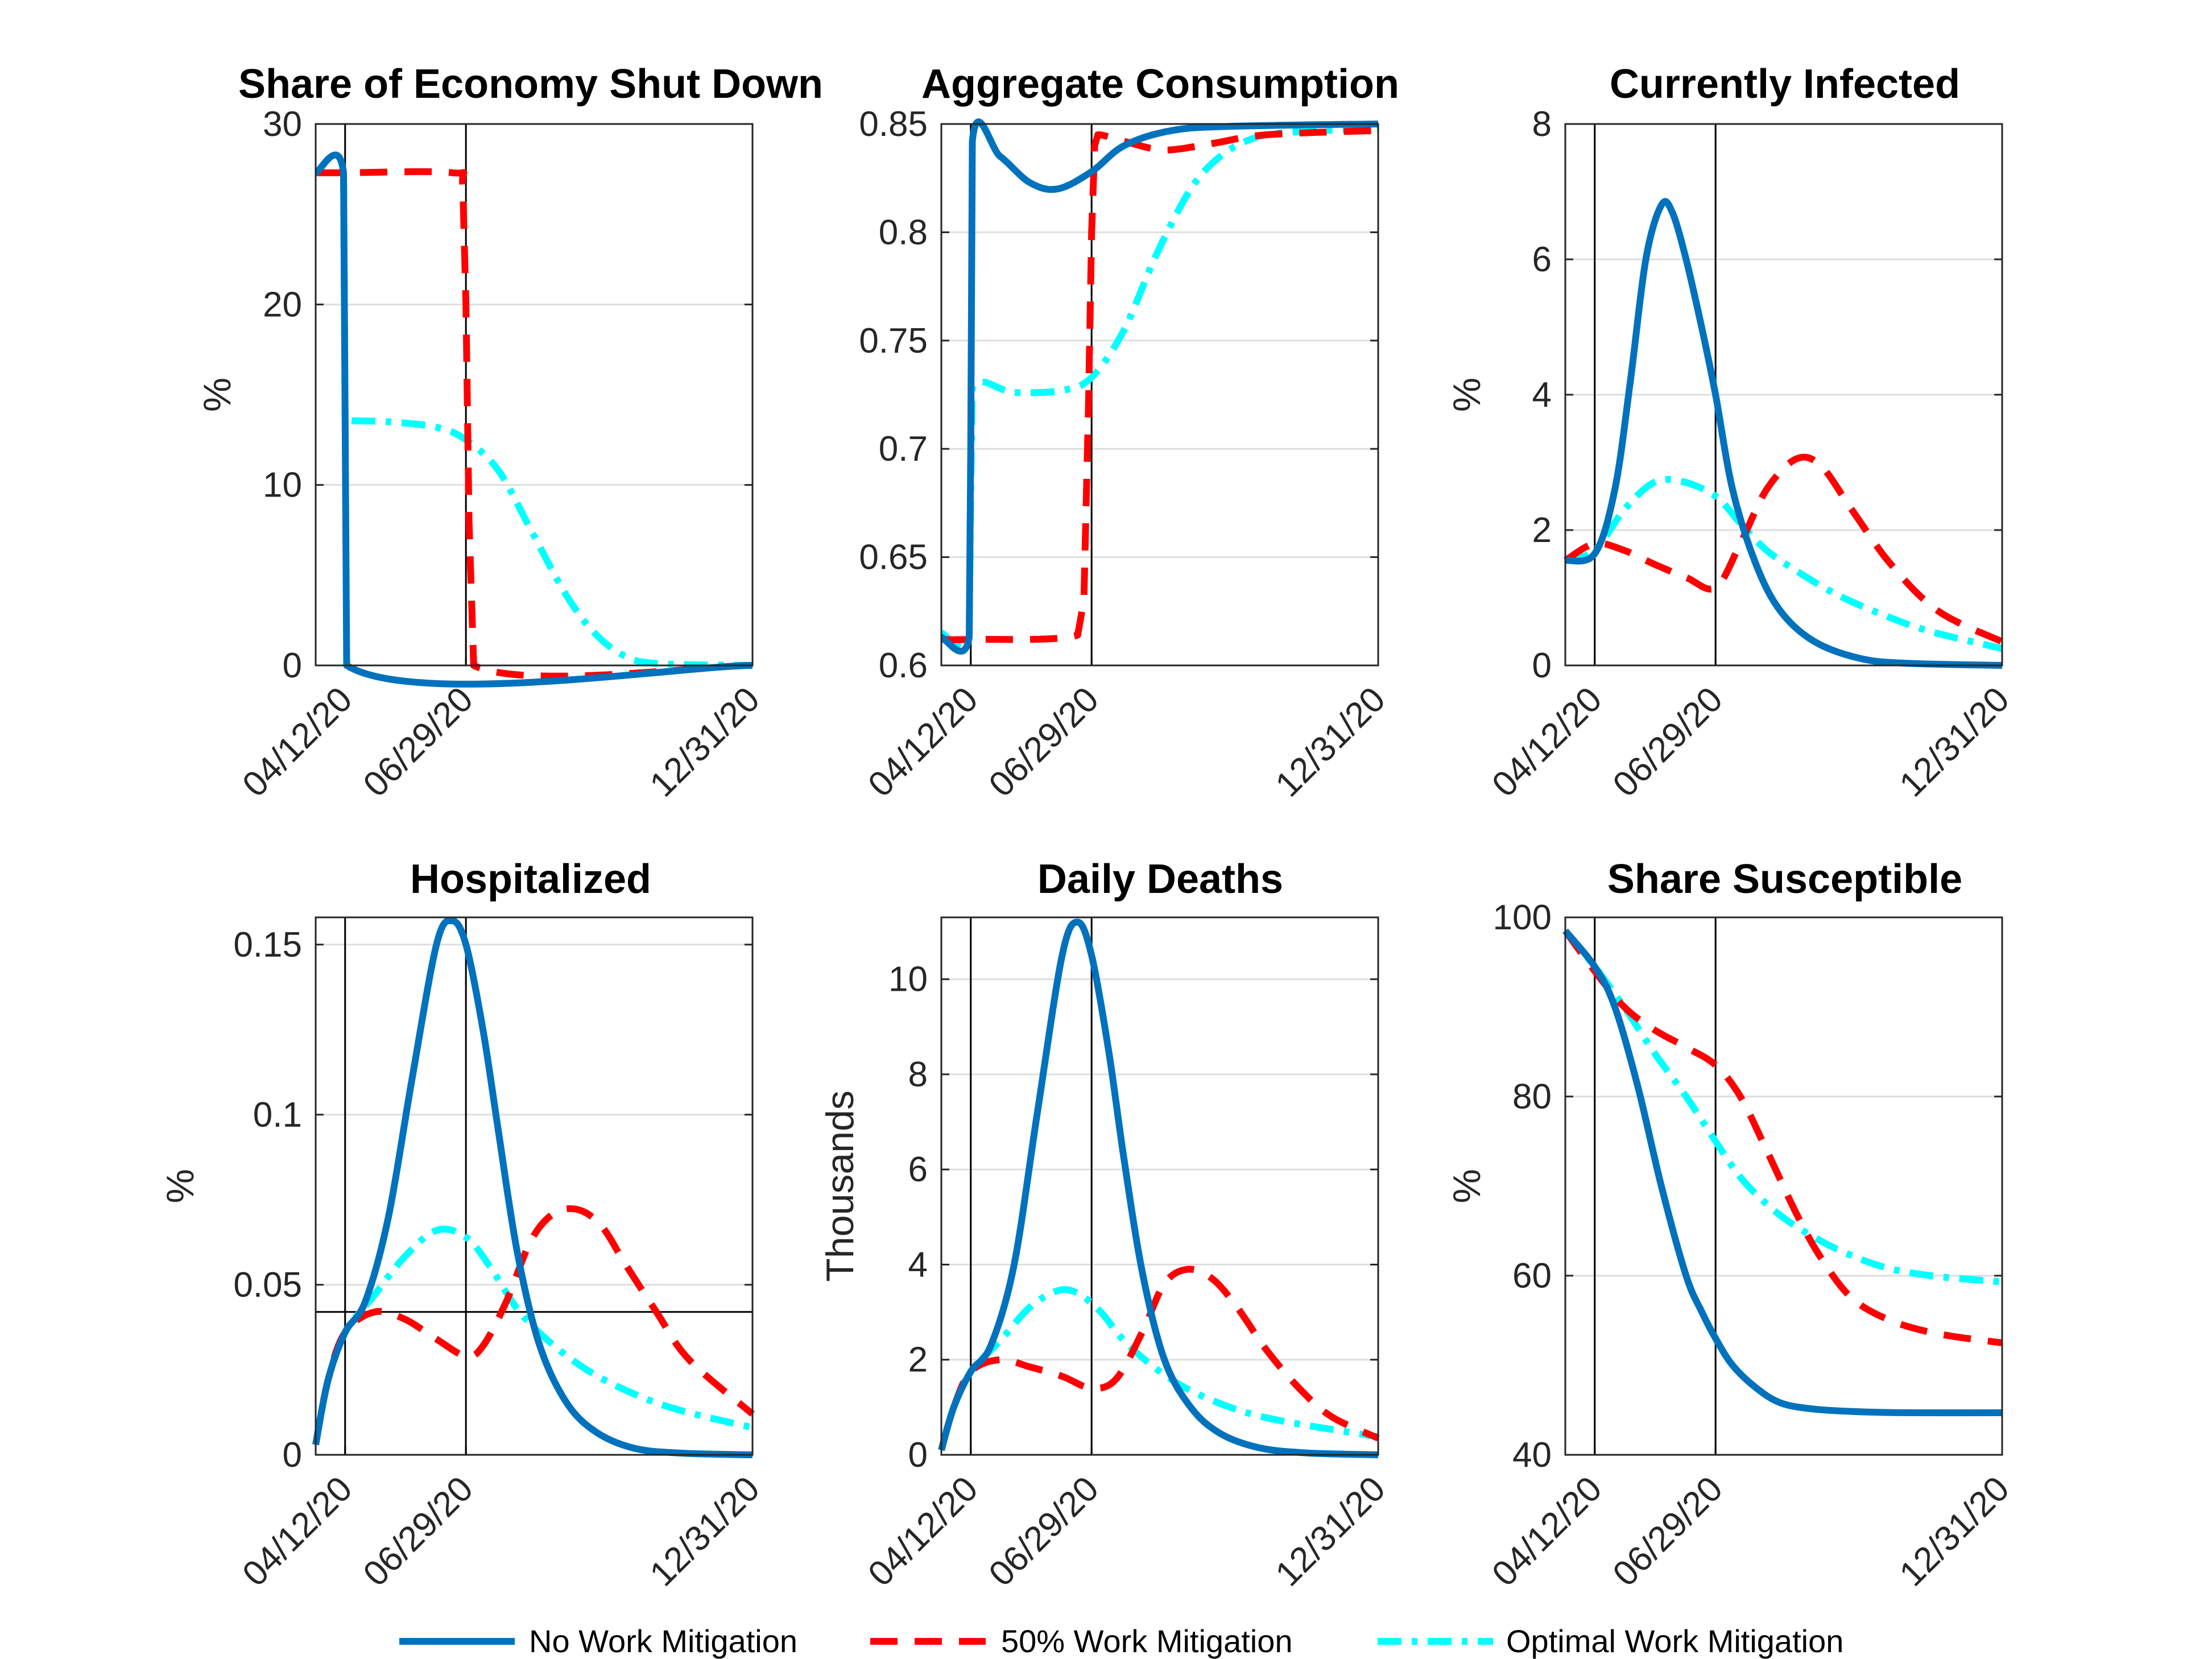 This screenshot has height=1659, width=2212. What do you see at coordinates (530, 84) in the screenshot?
I see `chart-title: Share of Economy Shut Down` at bounding box center [530, 84].